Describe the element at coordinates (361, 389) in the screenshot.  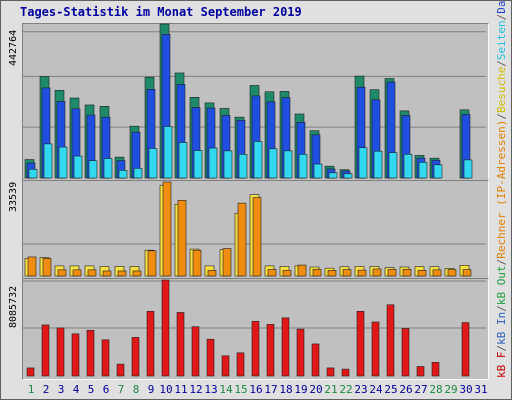
I see `day-label: 23` at that location.